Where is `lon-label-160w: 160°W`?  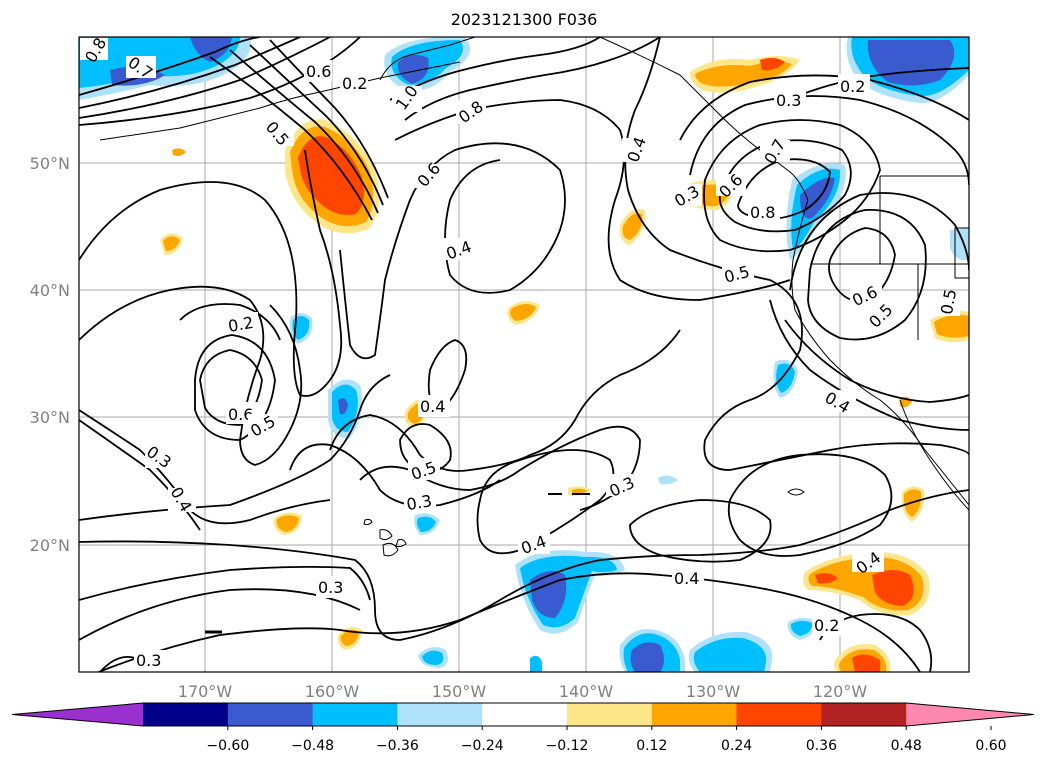
lon-label-160w: 160°W is located at coordinates (332, 691).